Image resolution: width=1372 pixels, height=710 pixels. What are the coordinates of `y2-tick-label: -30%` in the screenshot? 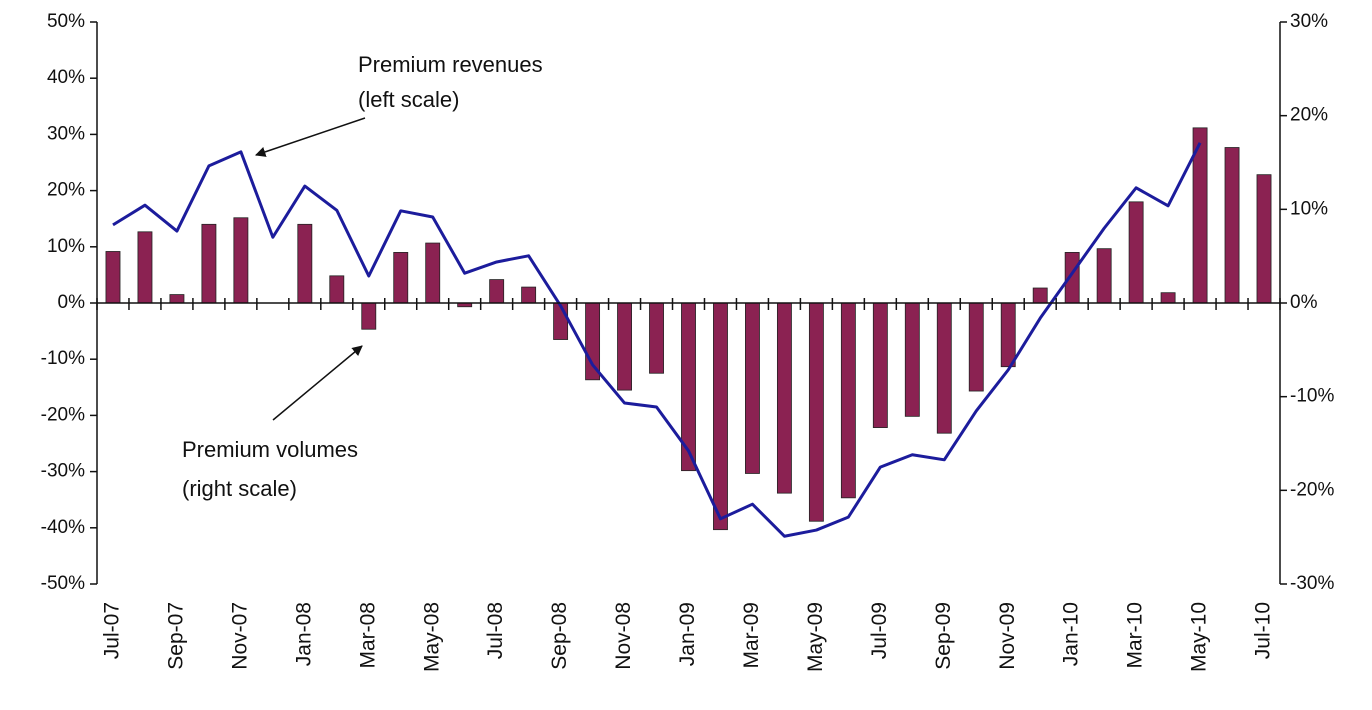 It's located at (1312, 583).